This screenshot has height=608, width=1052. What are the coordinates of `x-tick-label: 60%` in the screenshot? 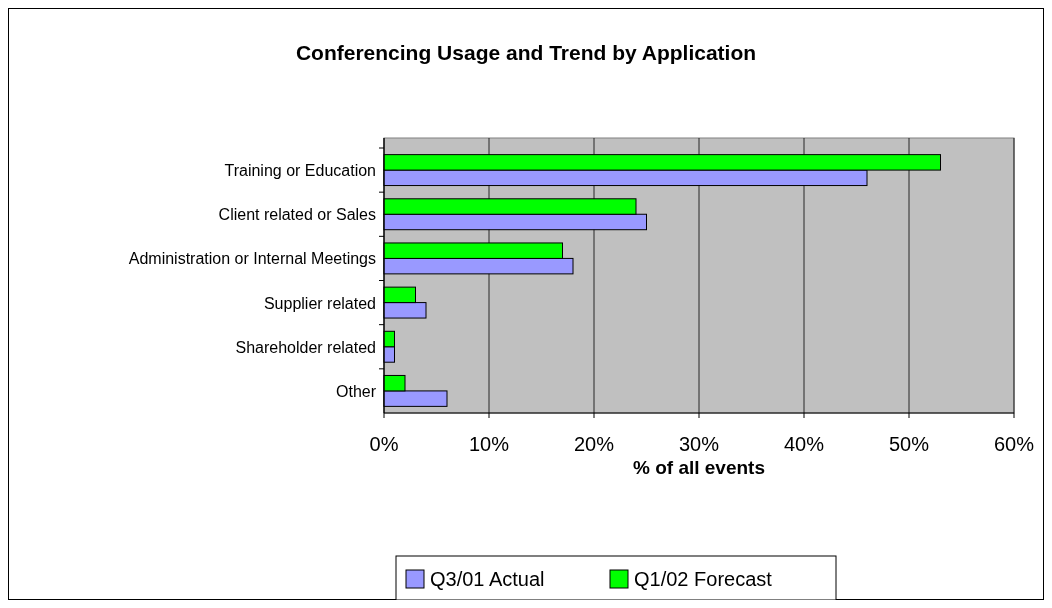 It's located at (1014, 444).